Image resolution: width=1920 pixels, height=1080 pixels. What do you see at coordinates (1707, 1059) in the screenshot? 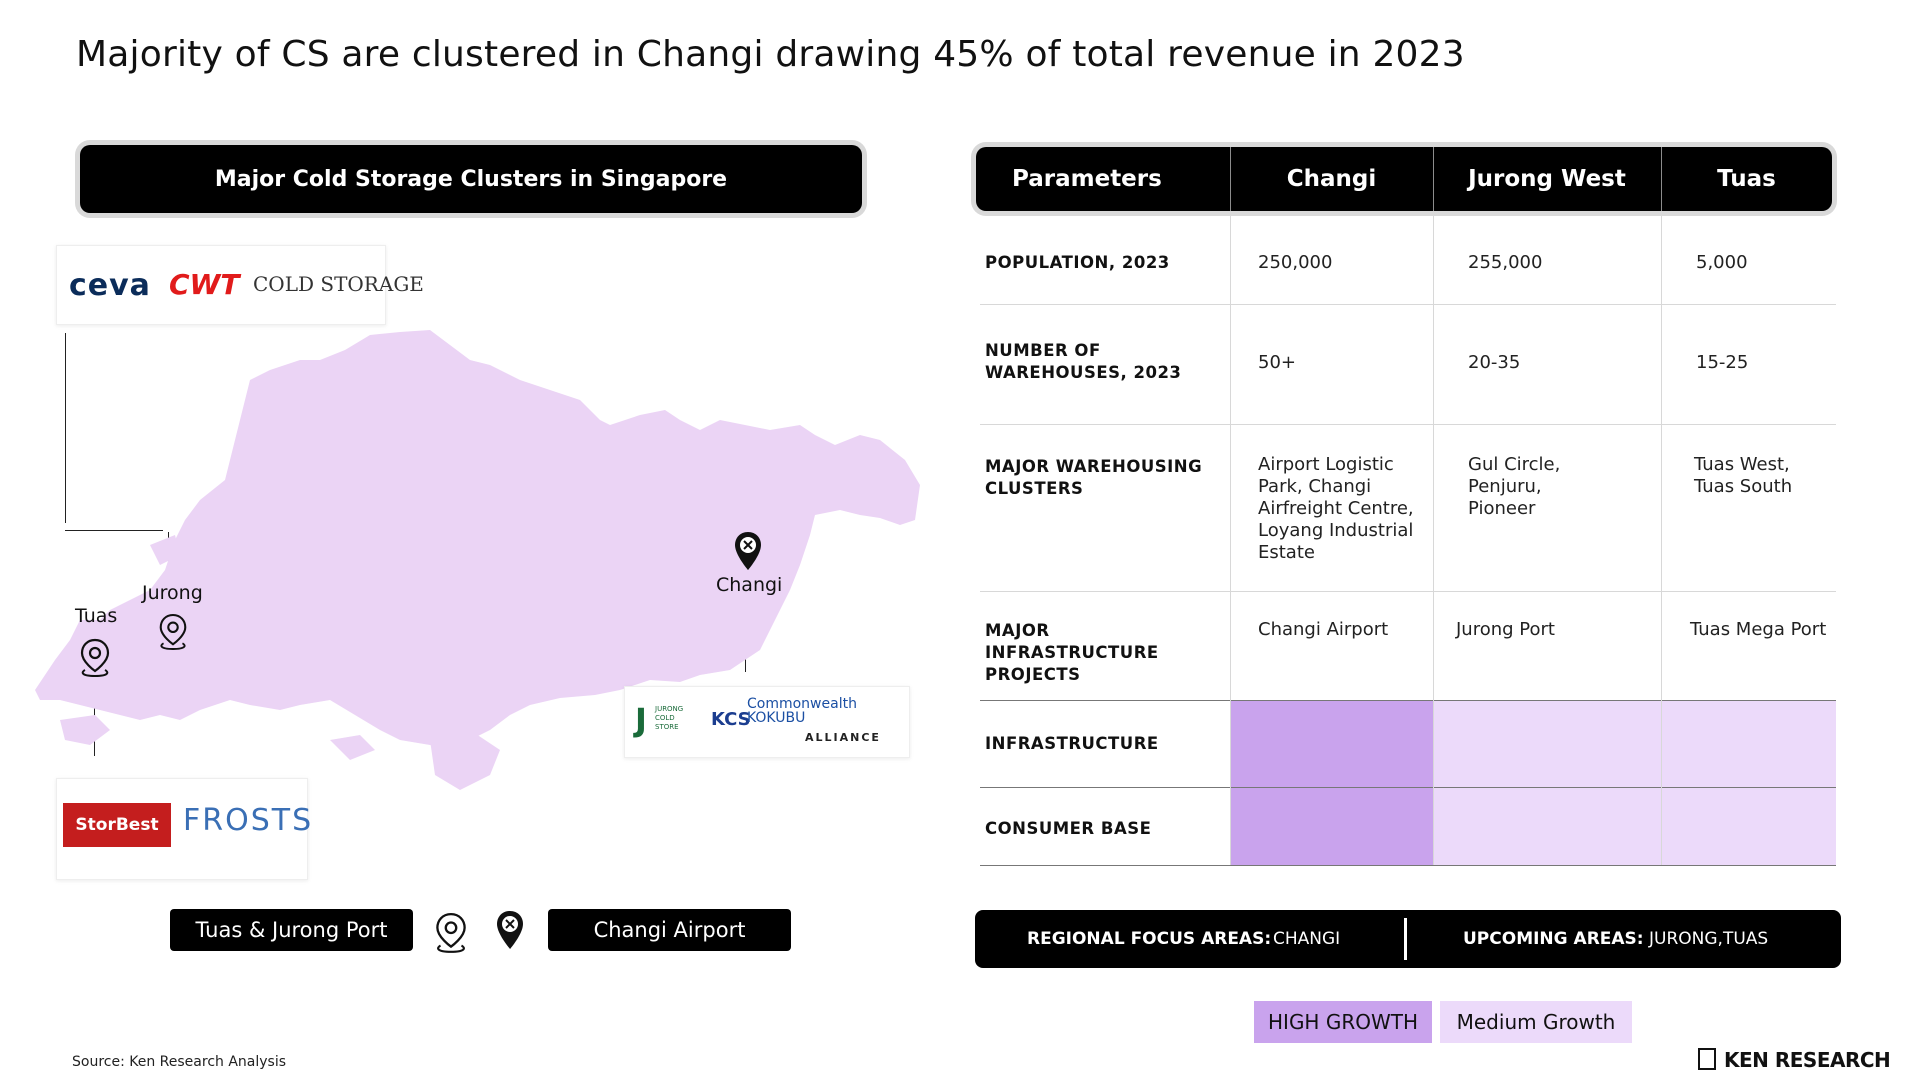
I see `ken-research-logo-icon` at bounding box center [1707, 1059].